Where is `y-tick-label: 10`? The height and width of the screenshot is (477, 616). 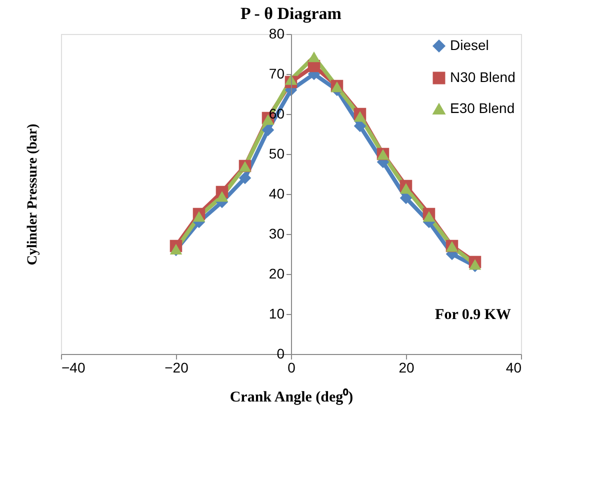 y-tick-label: 10 is located at coordinates (276, 314).